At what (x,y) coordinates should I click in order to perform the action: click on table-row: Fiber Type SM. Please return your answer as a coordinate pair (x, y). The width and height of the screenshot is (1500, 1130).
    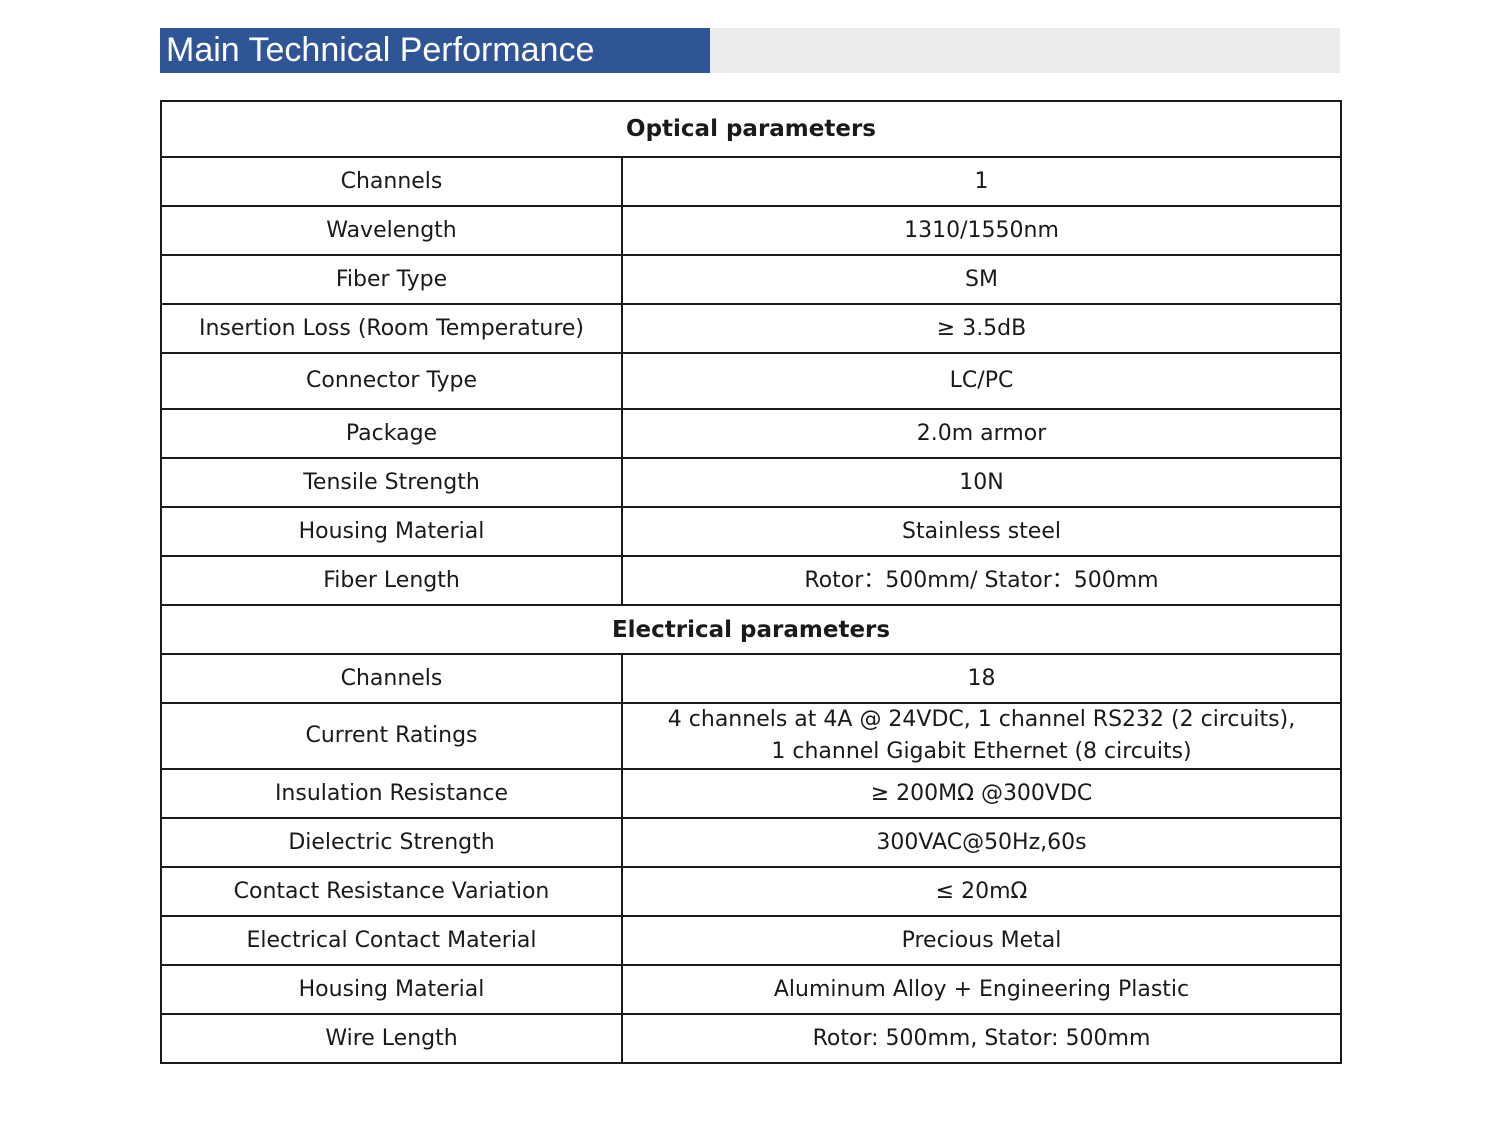
    Looking at the image, I should click on (751, 279).